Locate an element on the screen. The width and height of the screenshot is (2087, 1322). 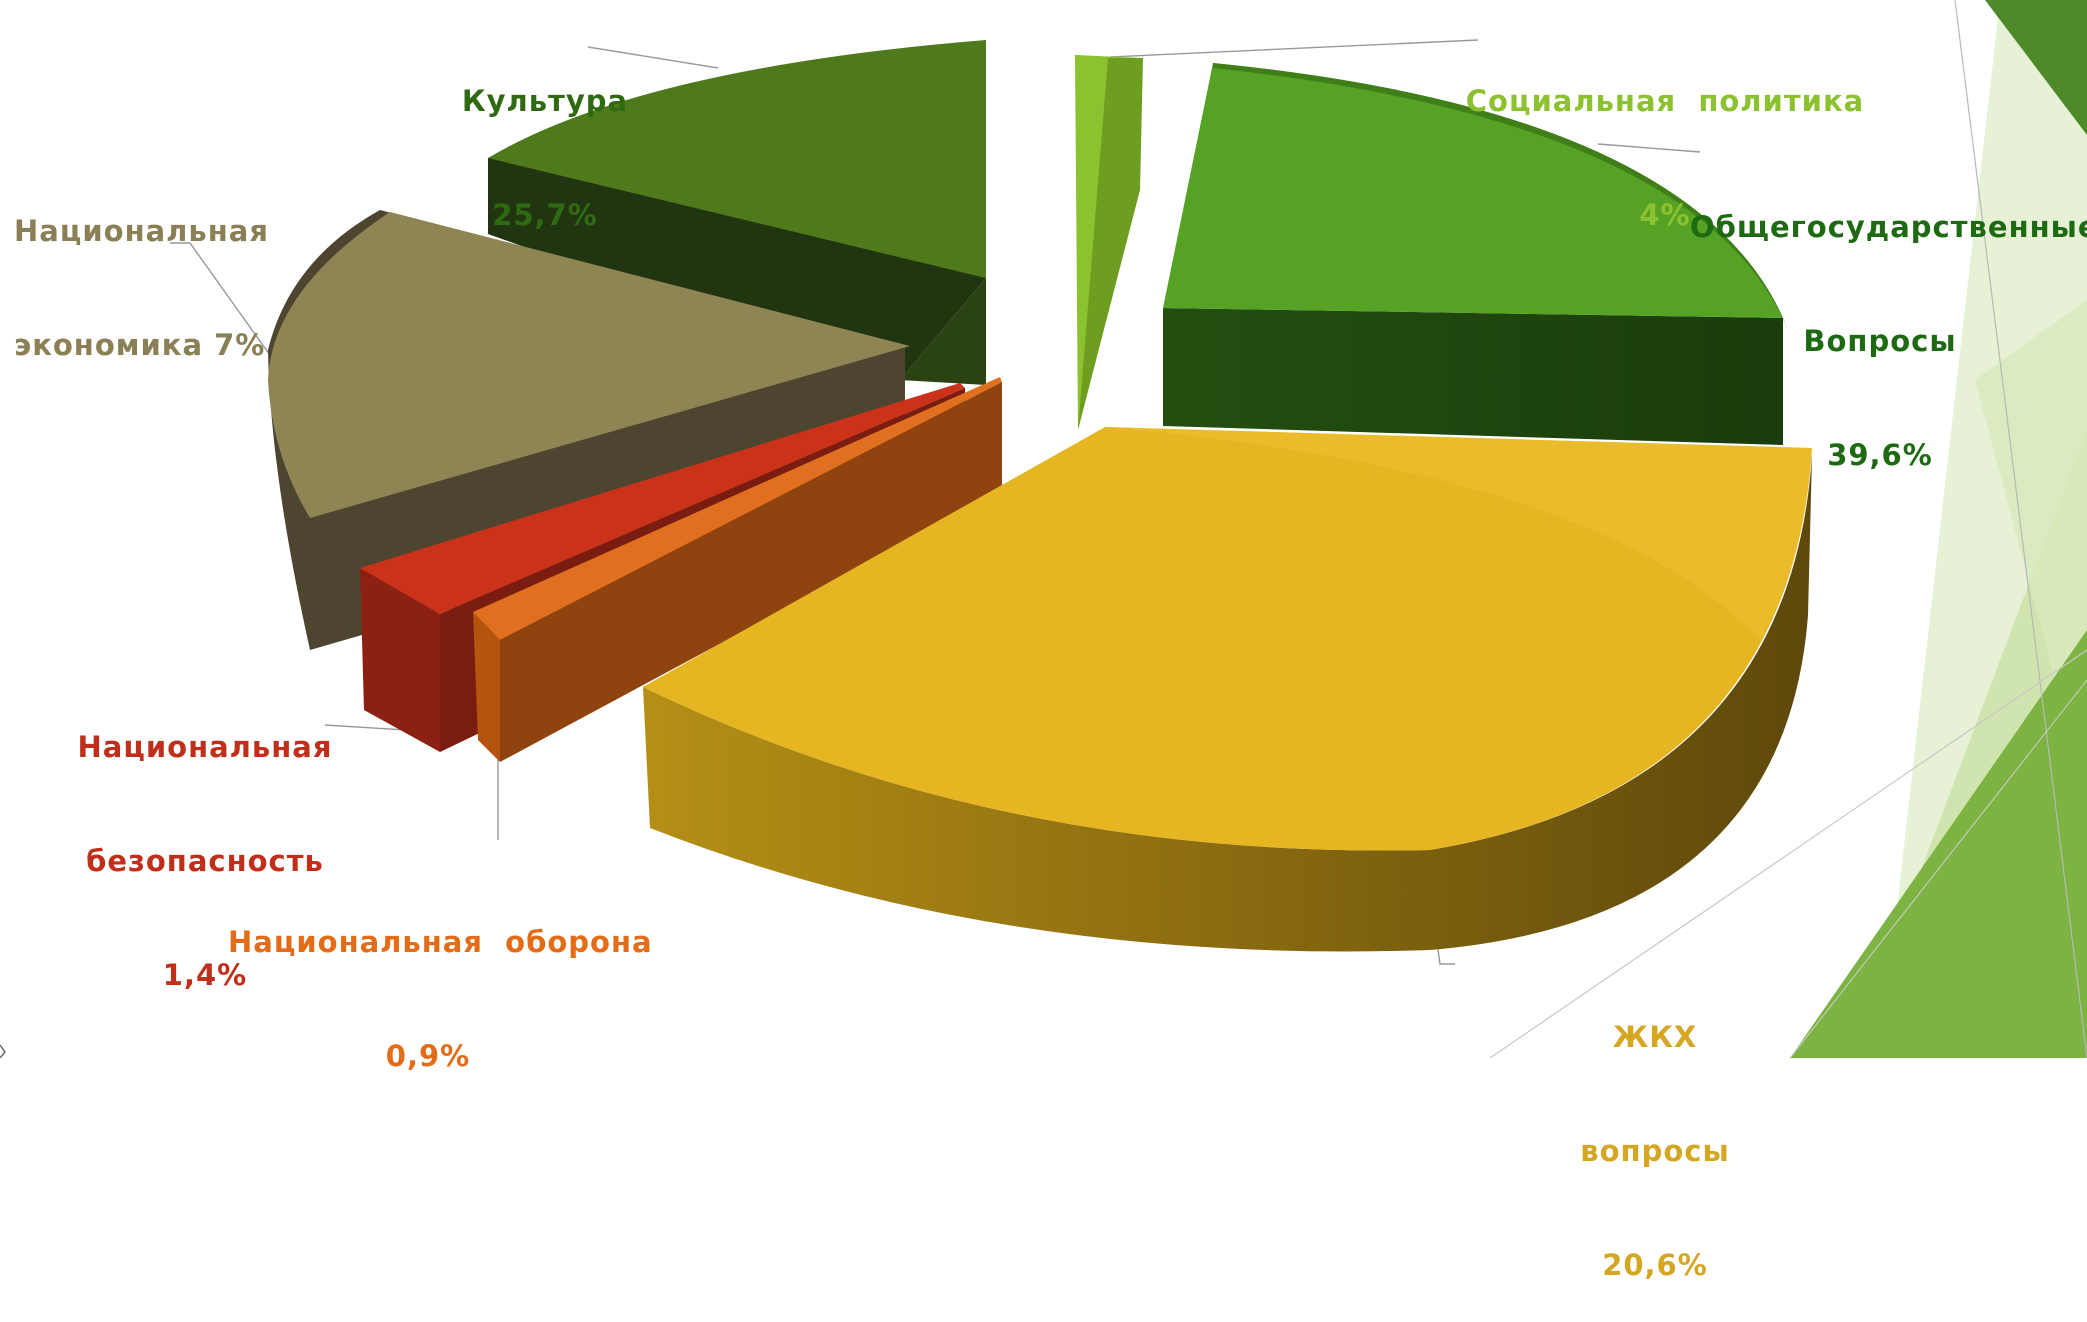
label-housing-value: 20,6% is located at coordinates (1655, 1265).